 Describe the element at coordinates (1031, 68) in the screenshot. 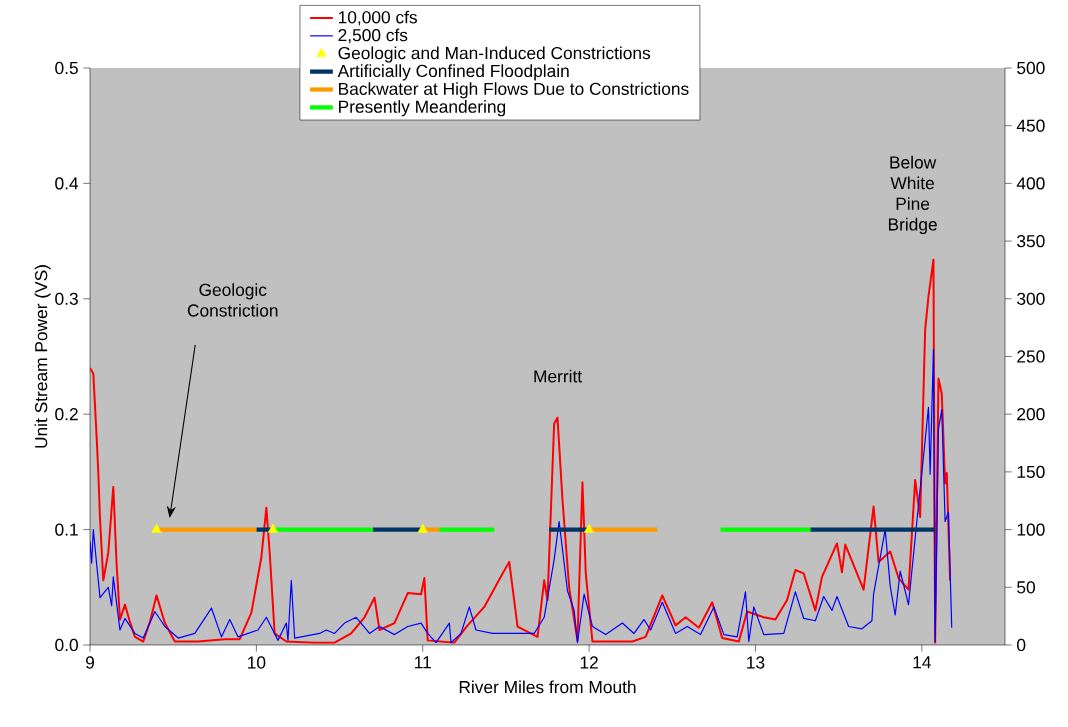

I see `y2-tick-label: 500` at that location.